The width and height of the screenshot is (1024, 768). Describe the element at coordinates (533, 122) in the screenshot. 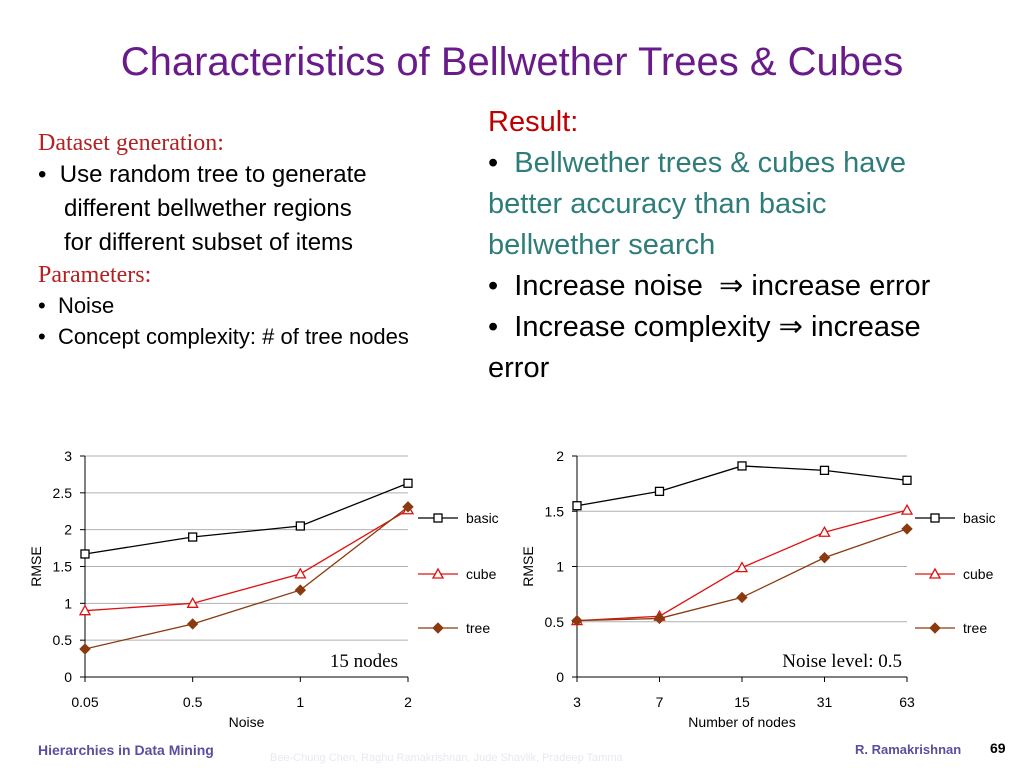

I see `result-heading: Result:` at that location.